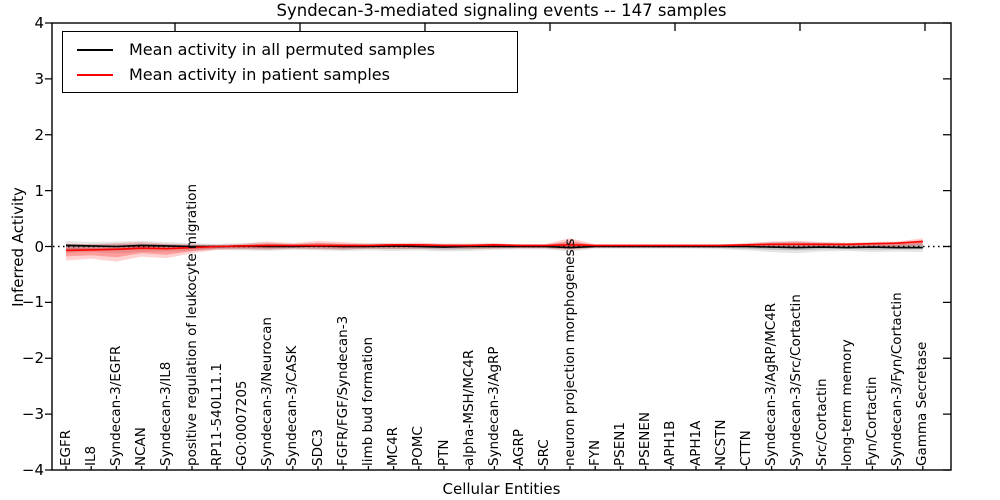 The width and height of the screenshot is (1000, 500). What do you see at coordinates (216, 414) in the screenshot?
I see `x-tick-label: RP11-540L11.1` at bounding box center [216, 414].